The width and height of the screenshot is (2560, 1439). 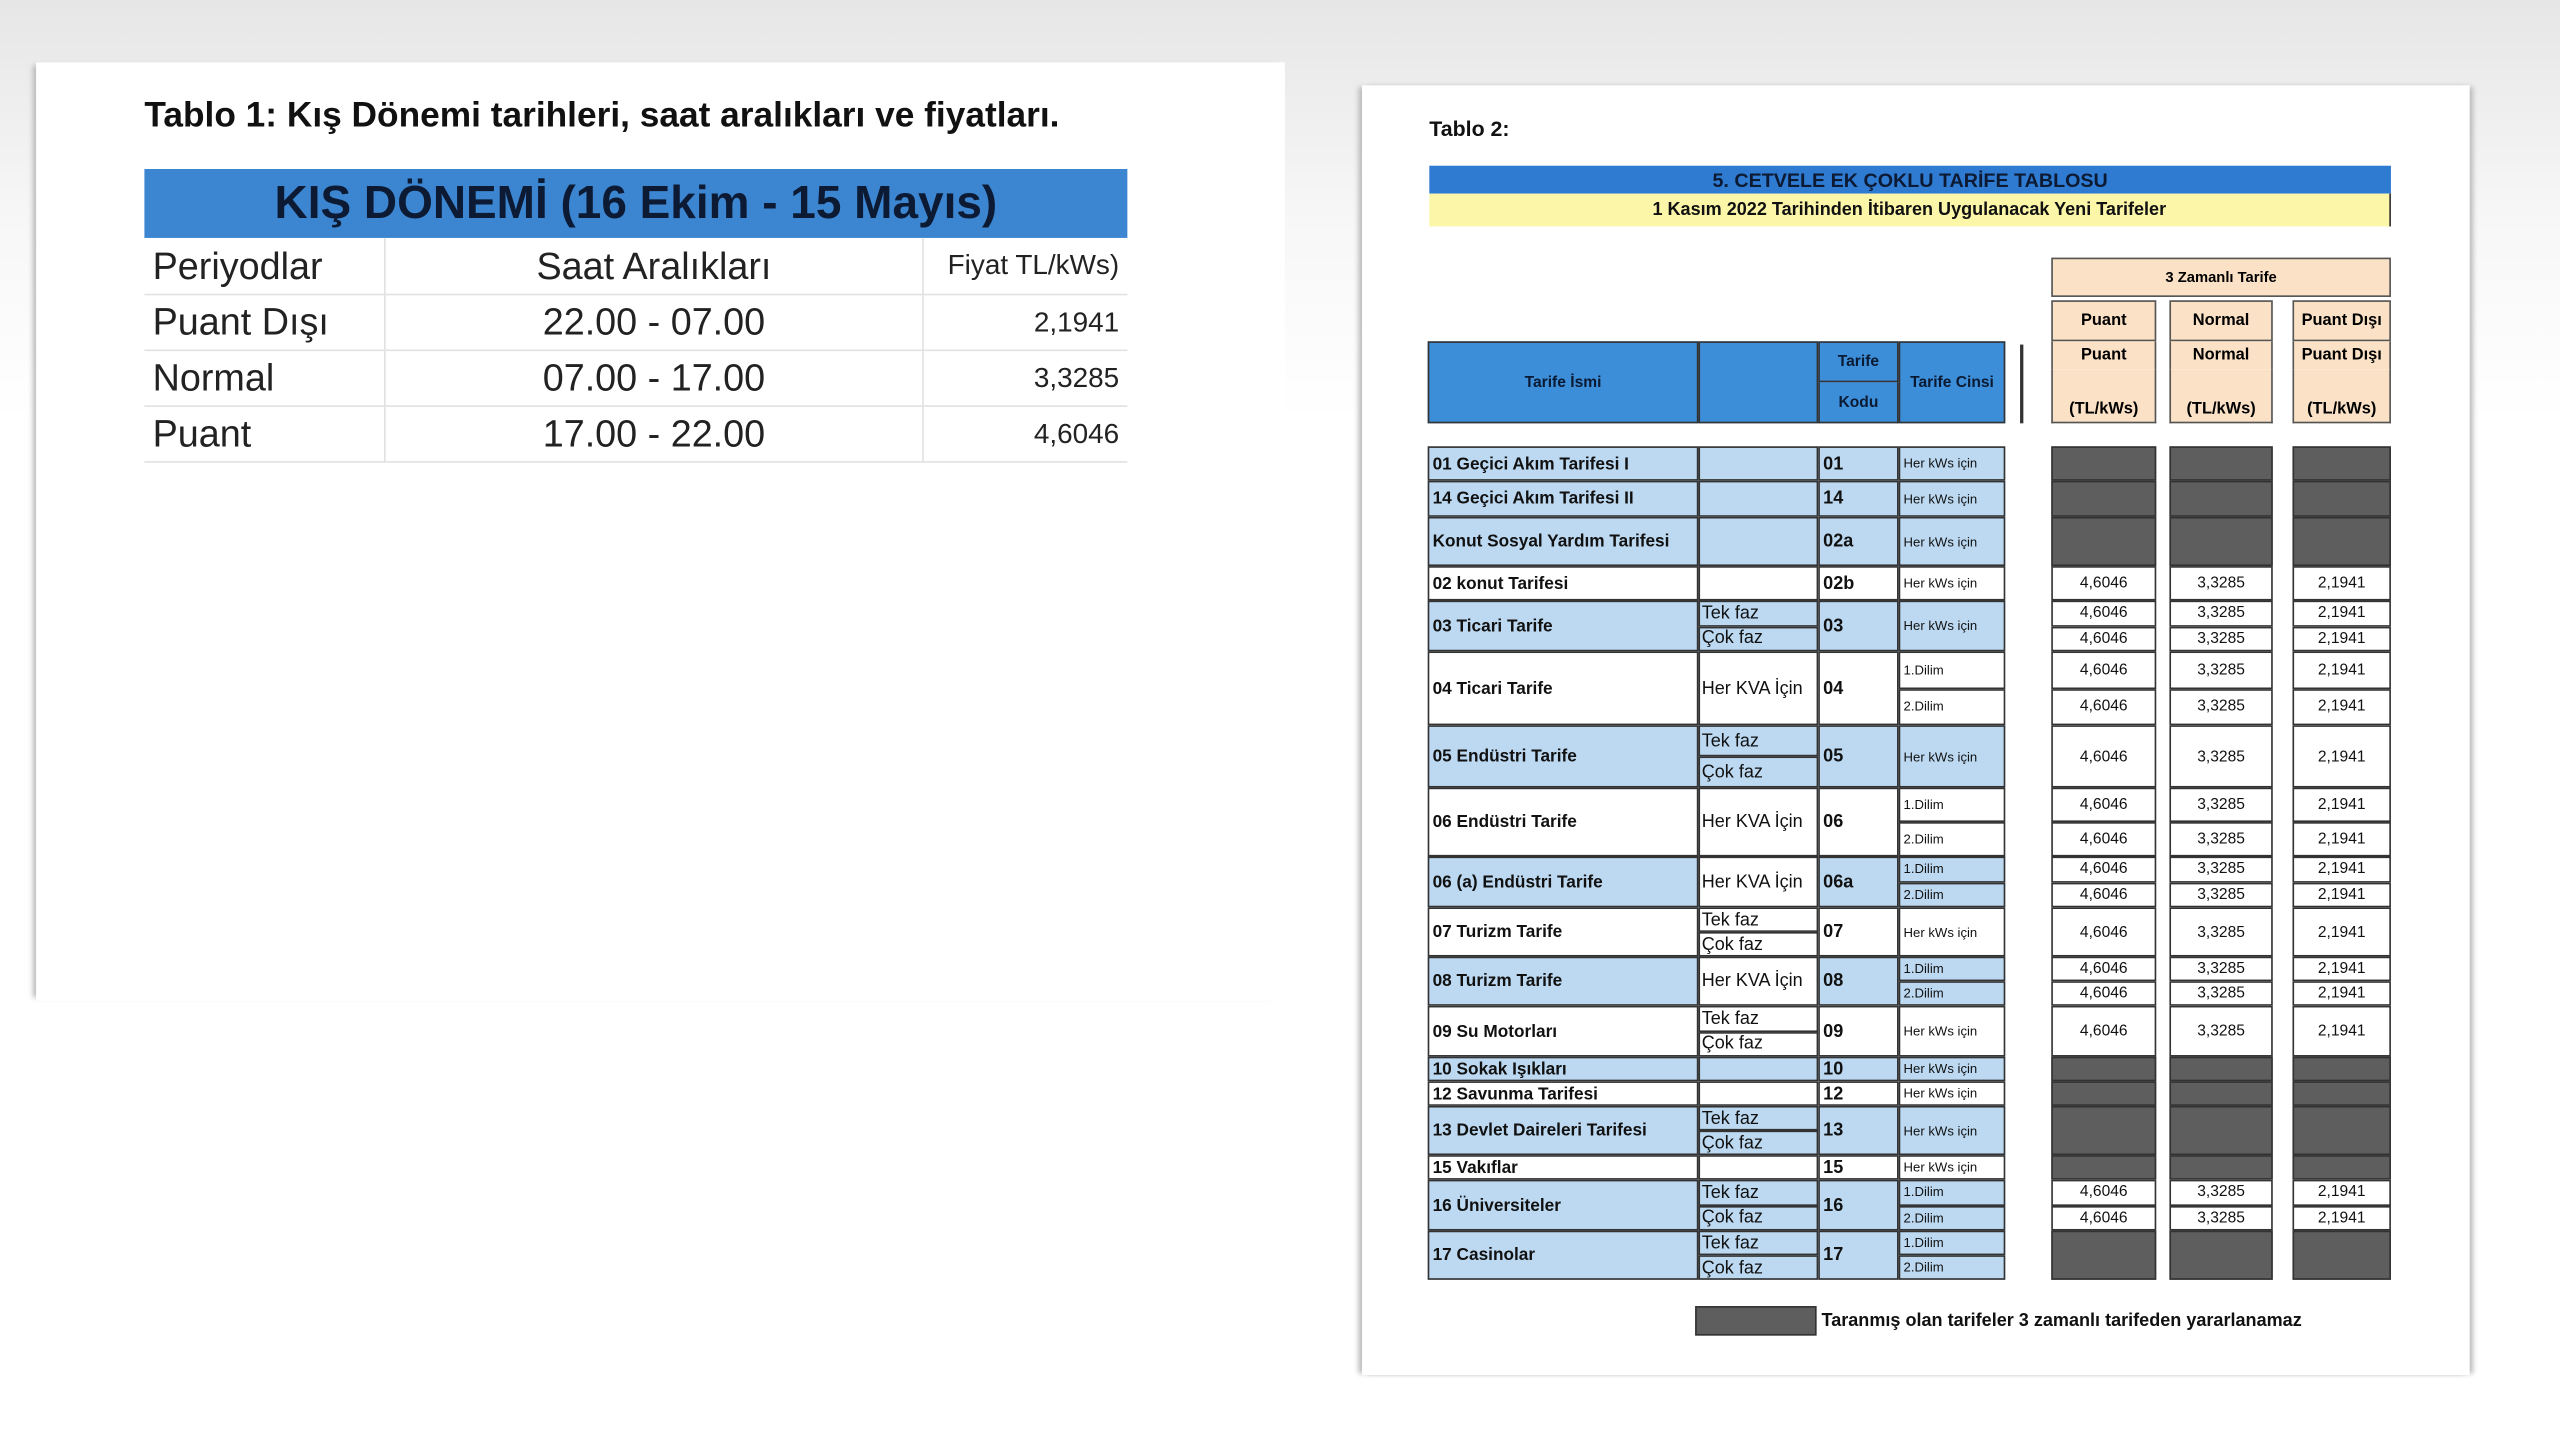 I want to click on tariff-code: 16, so click(x=1858, y=1205).